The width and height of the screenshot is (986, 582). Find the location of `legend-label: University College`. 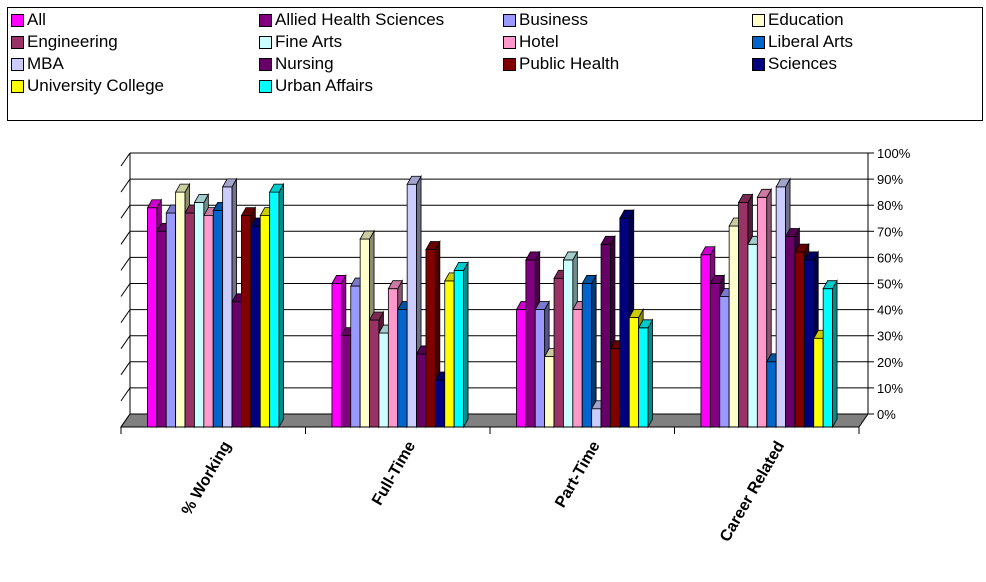

legend-label: University College is located at coordinates (95, 85).